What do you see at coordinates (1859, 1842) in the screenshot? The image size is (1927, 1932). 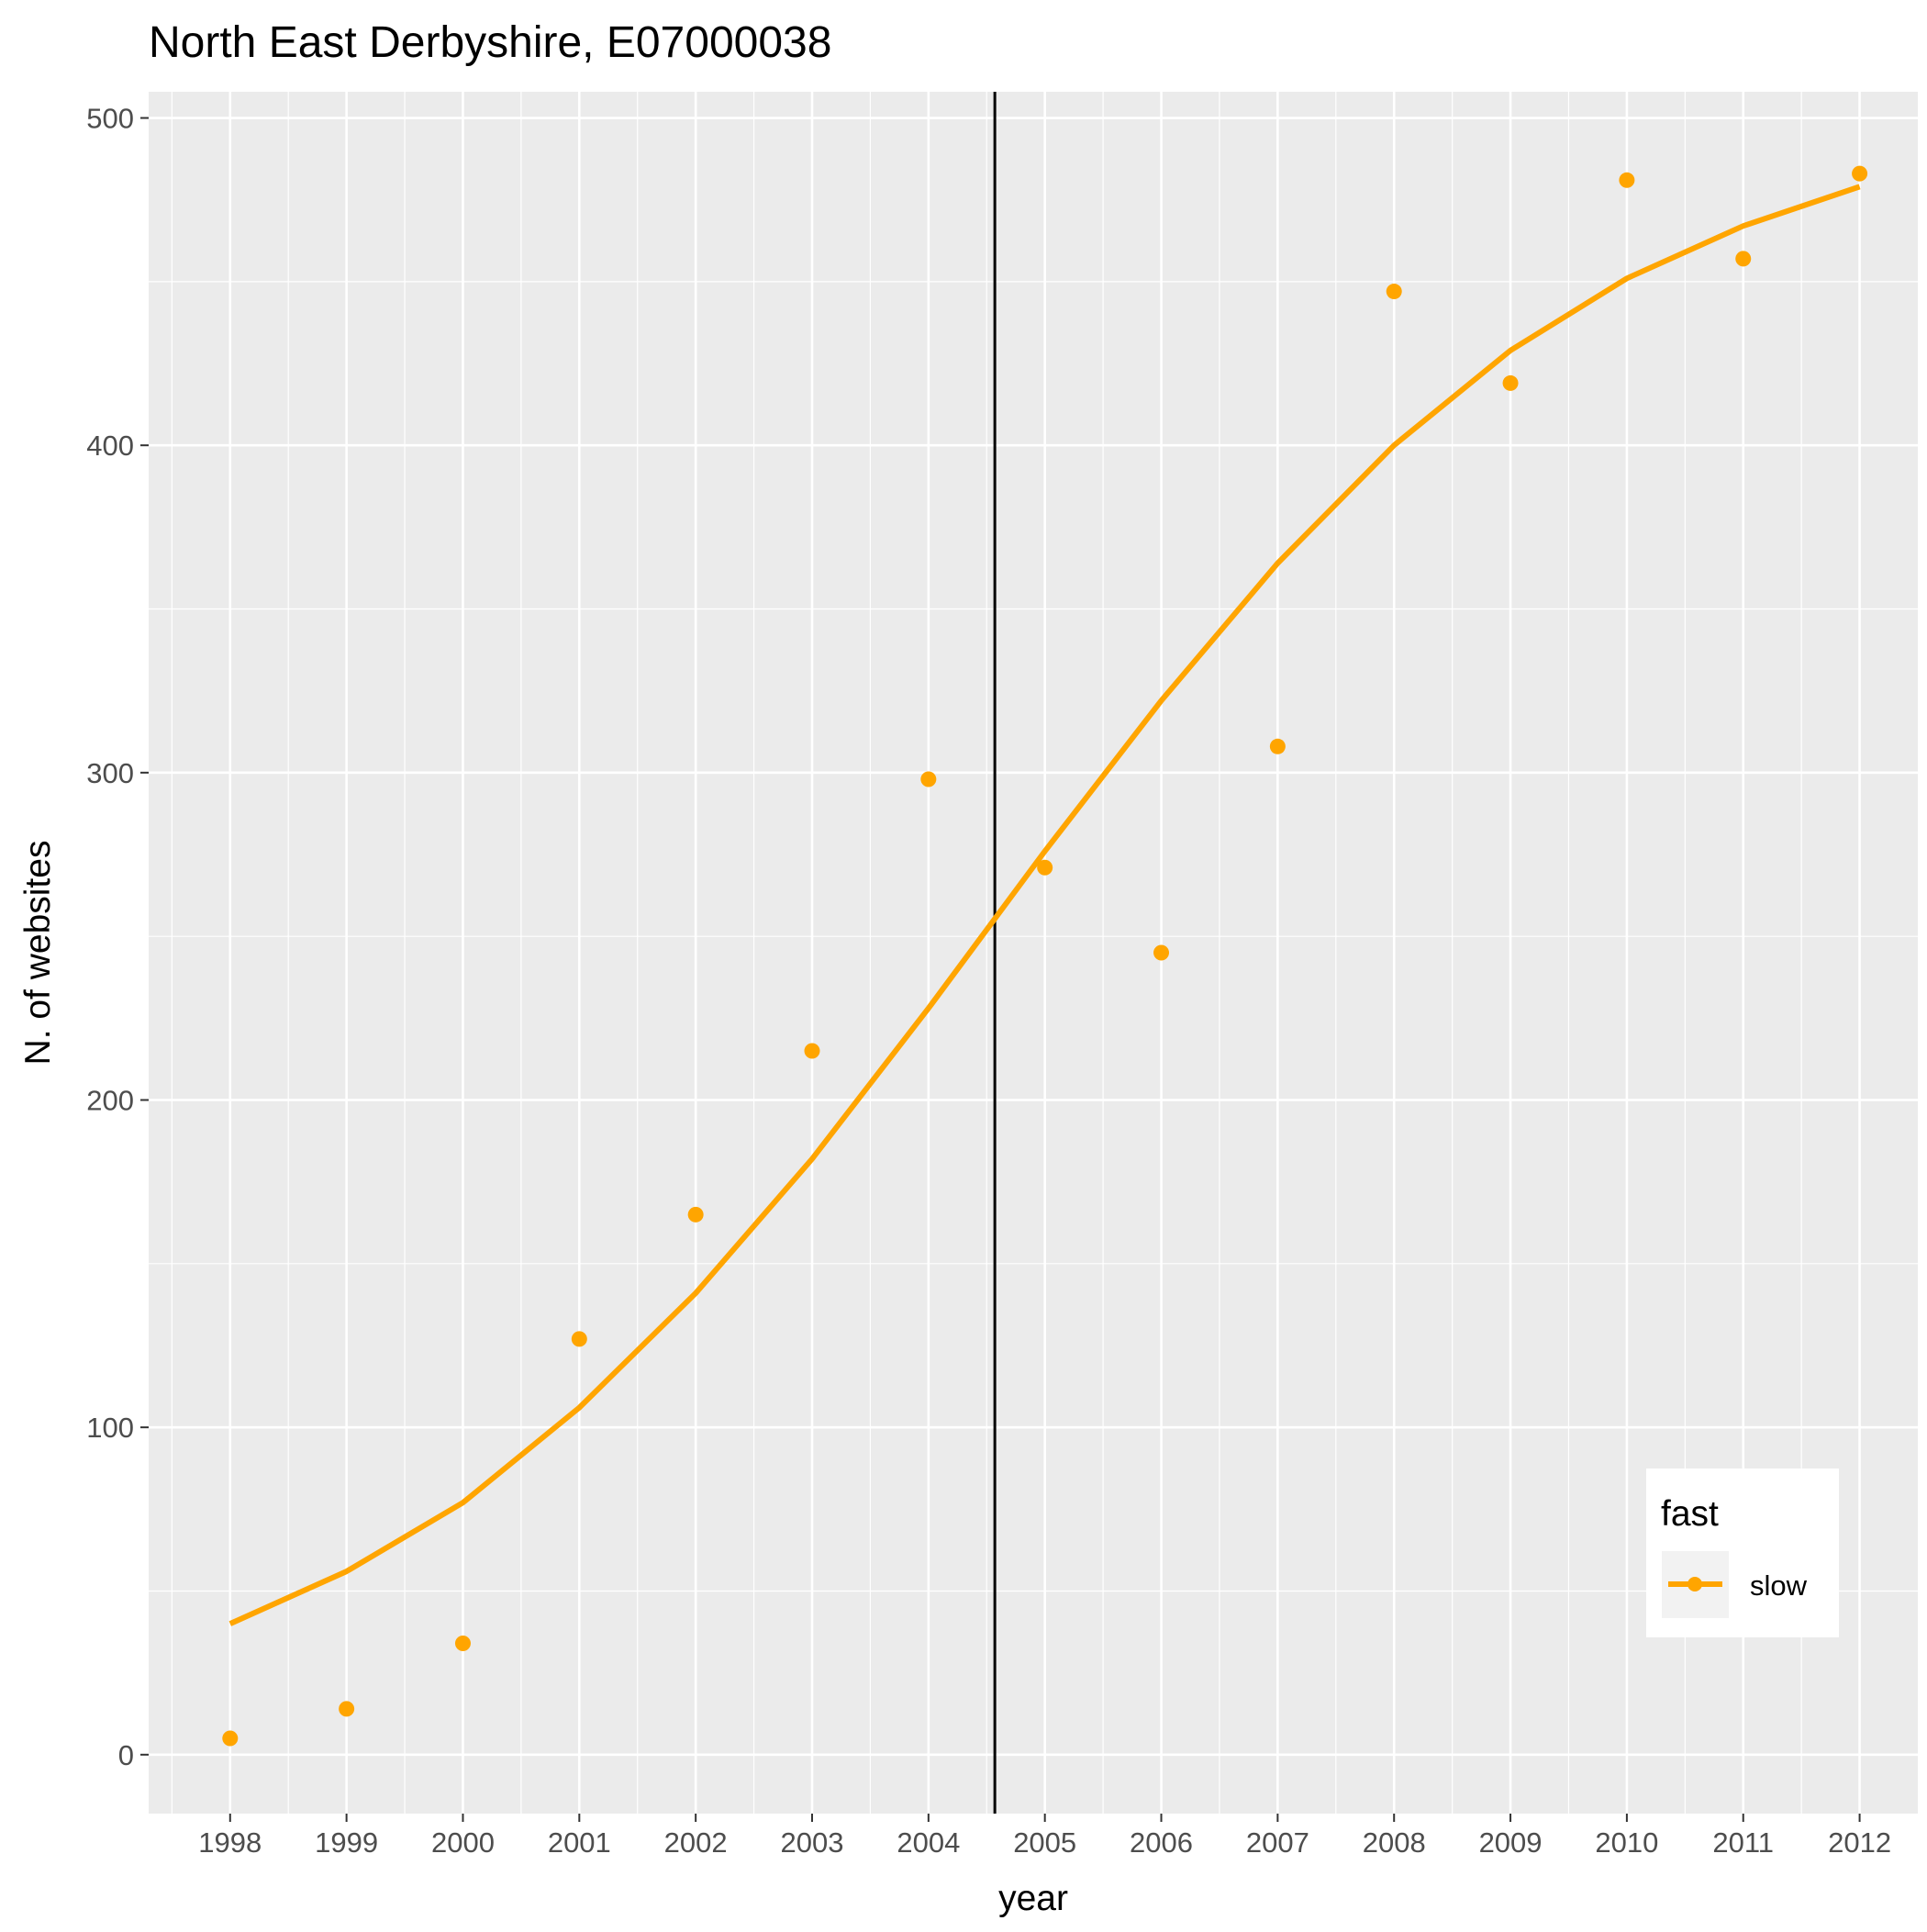 I see `x-tick-label: 2012` at bounding box center [1859, 1842].